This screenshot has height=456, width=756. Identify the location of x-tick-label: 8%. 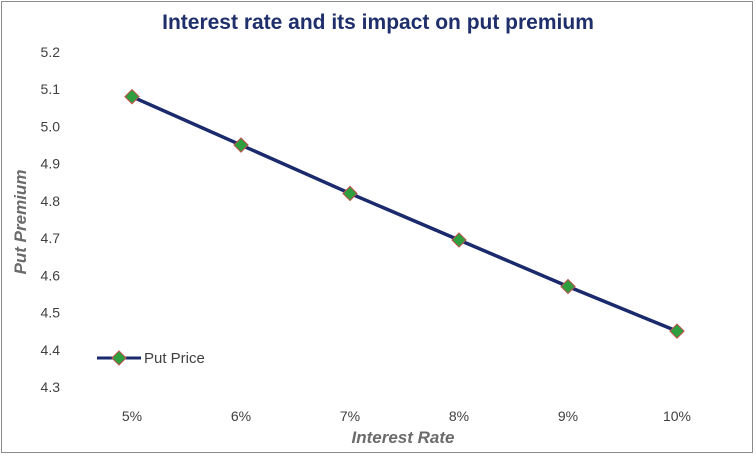
(459, 416).